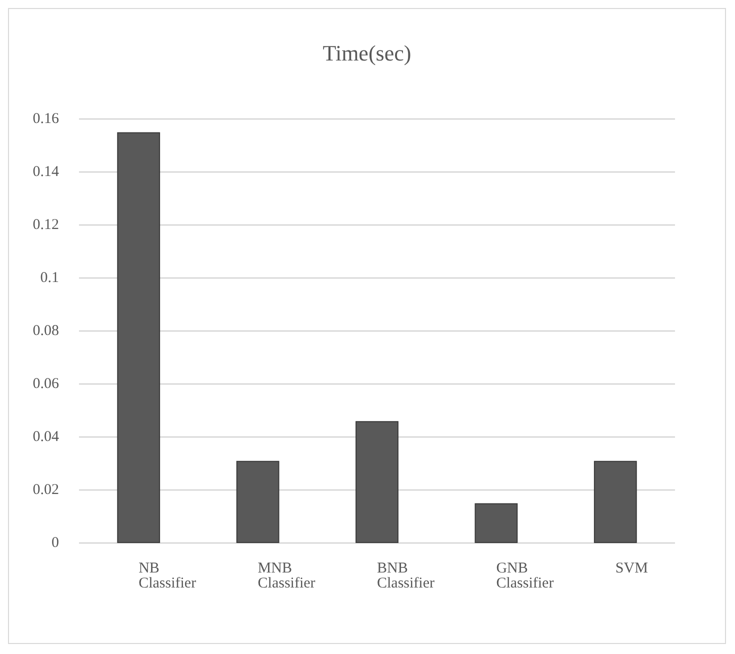  Describe the element at coordinates (46, 437) in the screenshot. I see `y-tick-label: 0.04` at that location.